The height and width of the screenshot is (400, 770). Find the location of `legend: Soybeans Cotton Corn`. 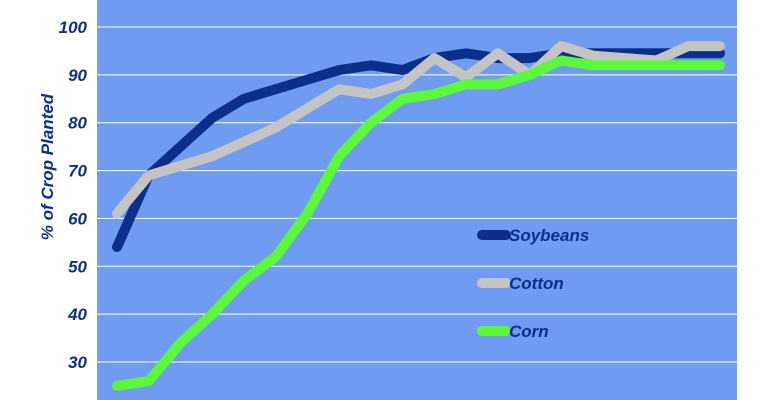

legend: Soybeans Cotton Corn is located at coordinates (533, 283).